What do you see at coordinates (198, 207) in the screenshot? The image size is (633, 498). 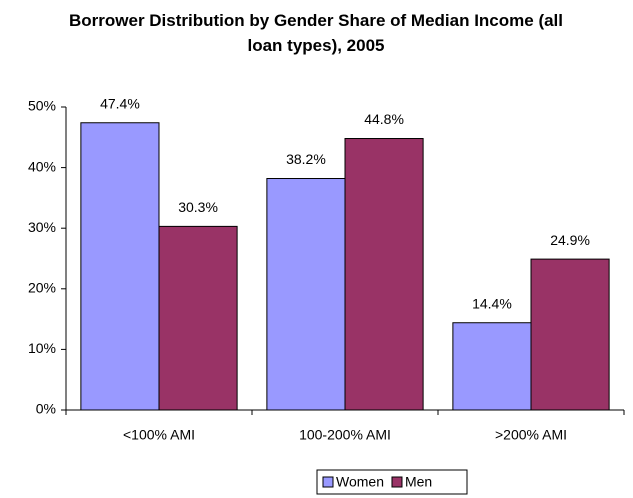 I see `value-label: 30.3%` at bounding box center [198, 207].